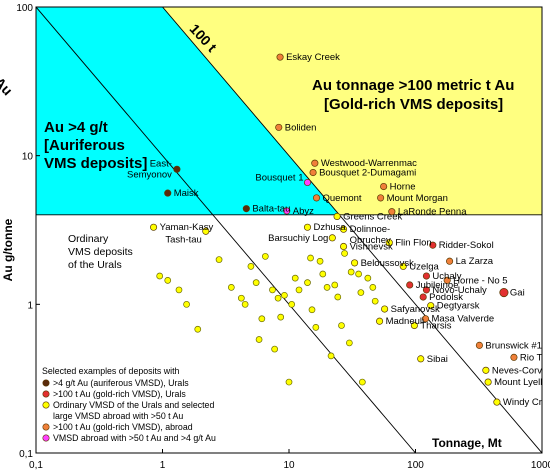 The height and width of the screenshot is (473, 550). Describe the element at coordinates (161, 163) in the screenshot. I see `deposit-label: East-` at that location.